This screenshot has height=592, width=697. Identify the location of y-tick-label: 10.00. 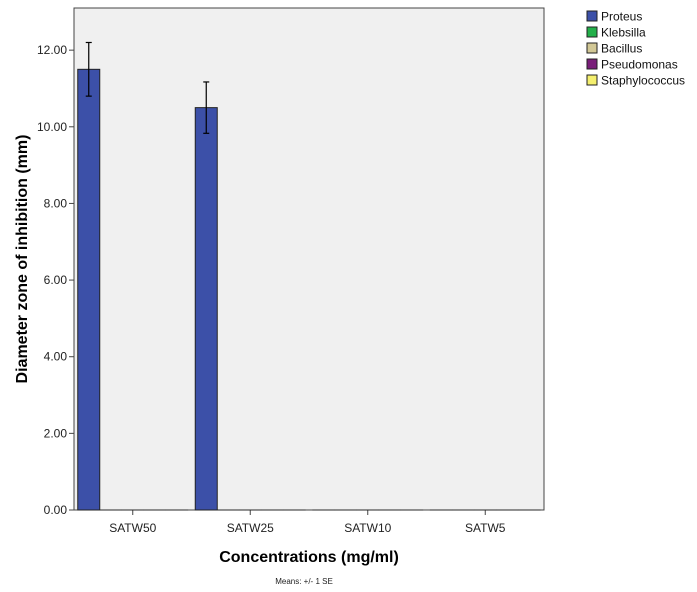
(52, 127).